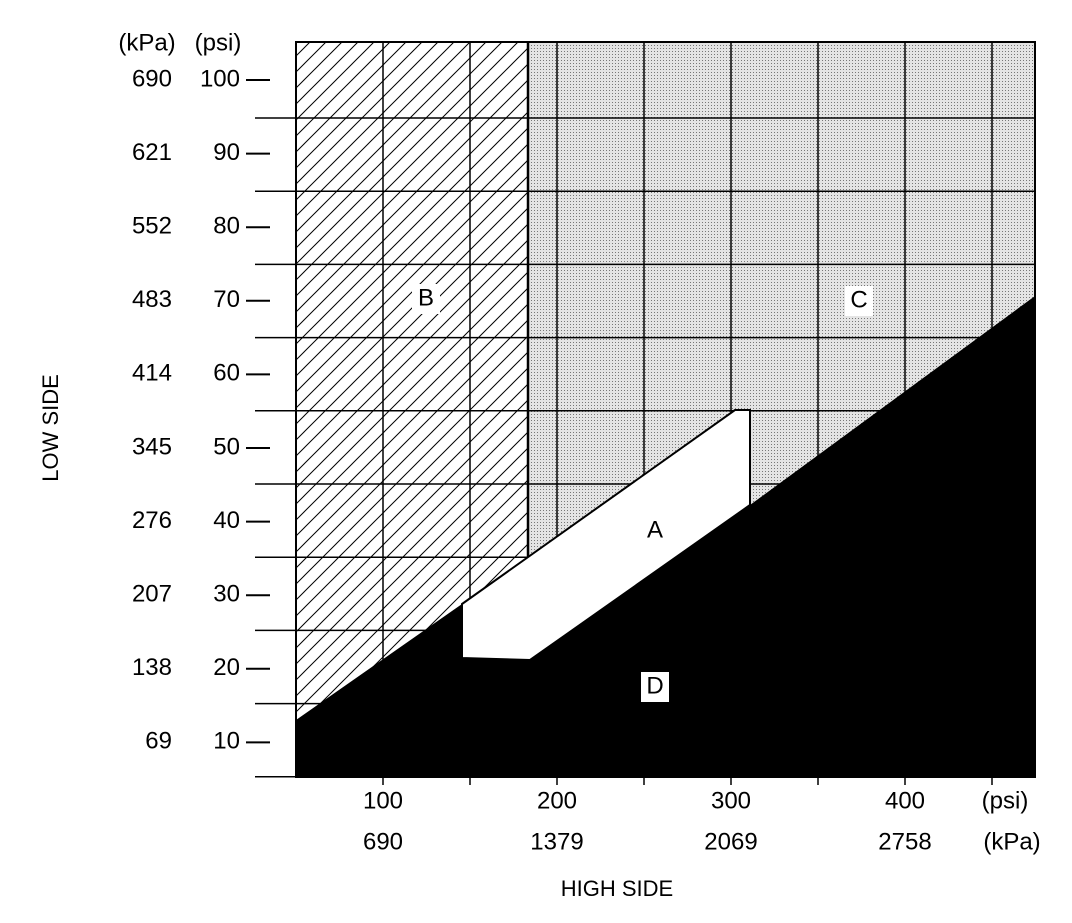 This screenshot has height=923, width=1072. Describe the element at coordinates (557, 800) in the screenshot. I see `x-tick-label-psi: 200` at that location.